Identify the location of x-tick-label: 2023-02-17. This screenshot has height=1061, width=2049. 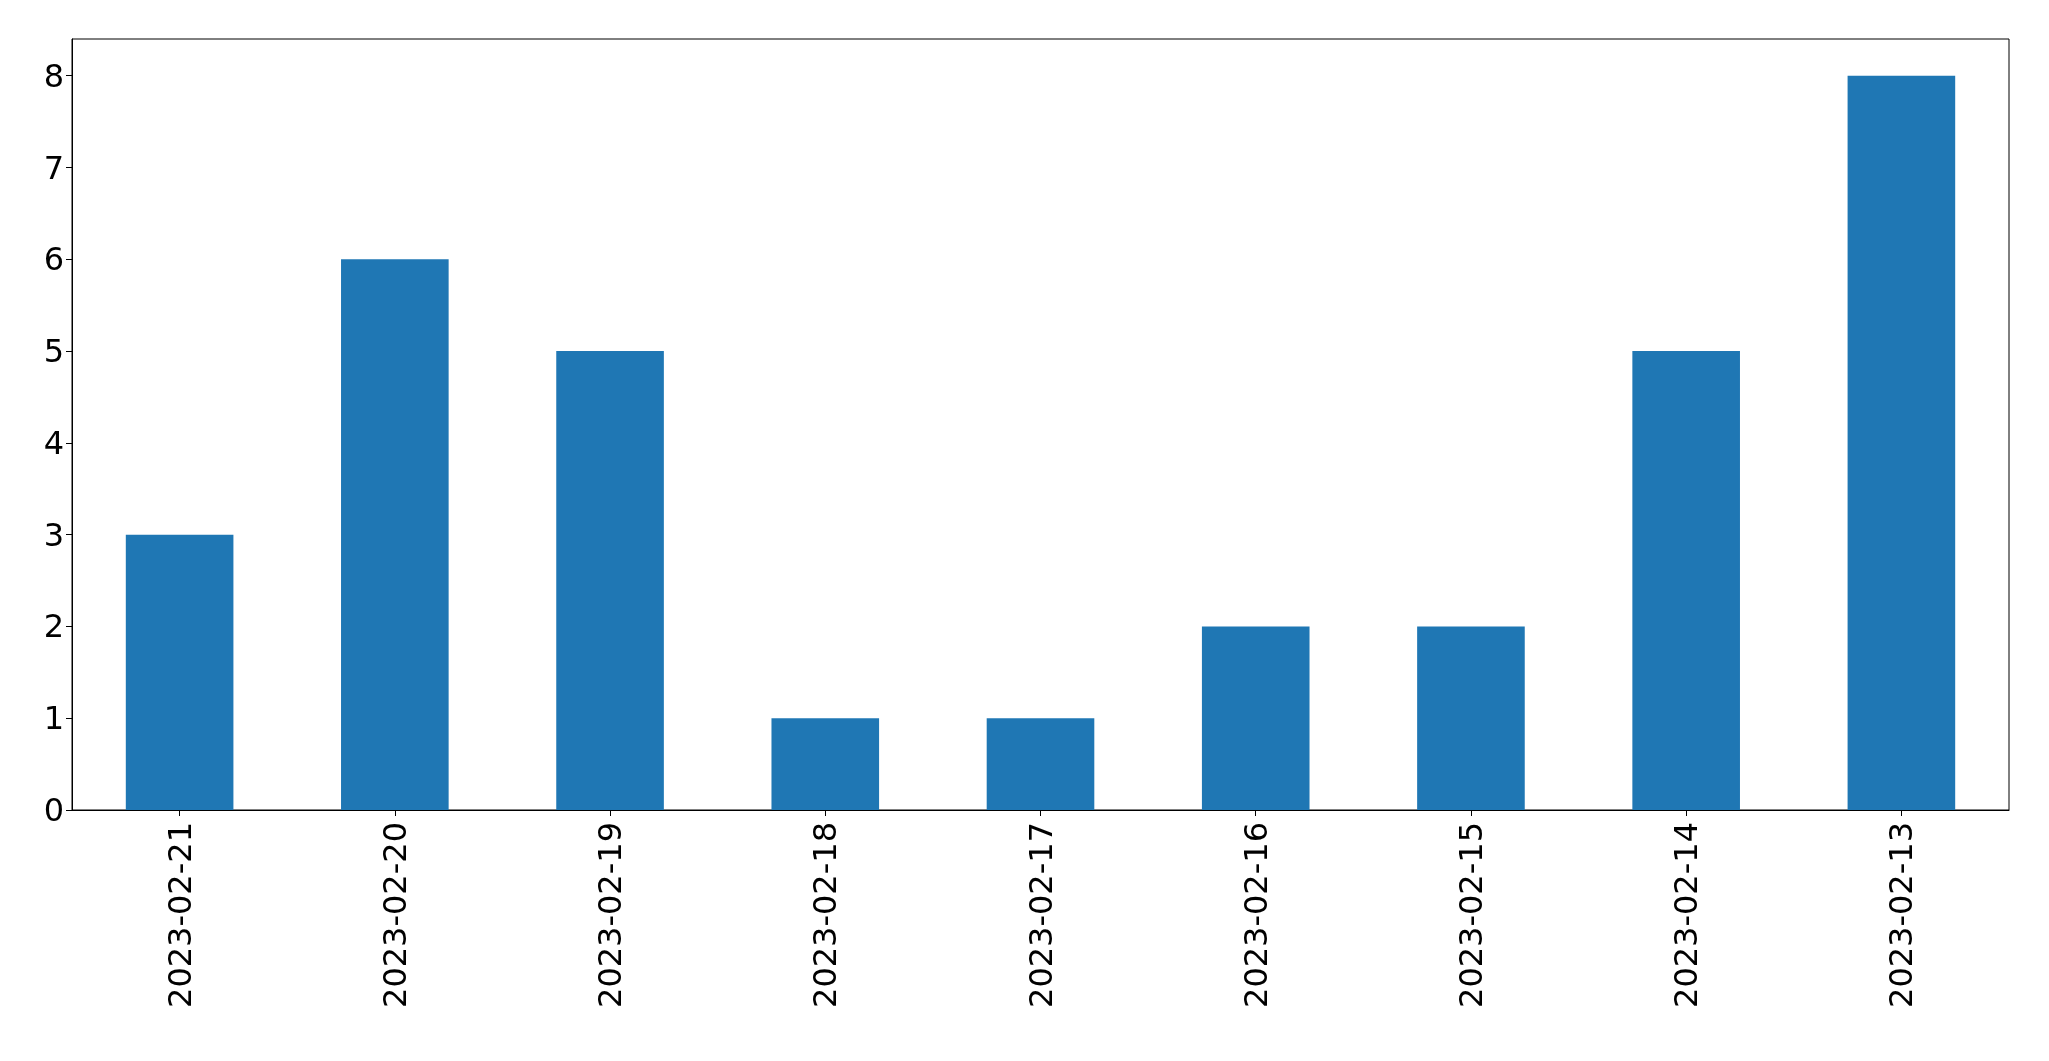
(1040, 915).